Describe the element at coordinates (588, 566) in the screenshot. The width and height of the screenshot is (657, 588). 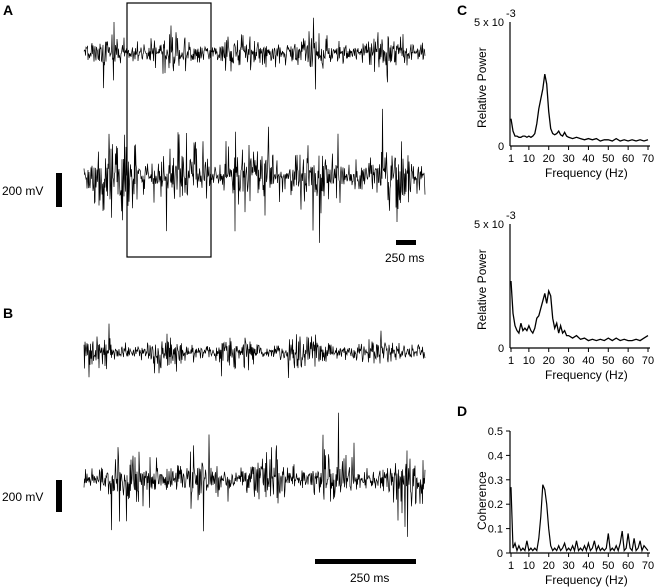
I see `dticks-label-4: 40` at that location.